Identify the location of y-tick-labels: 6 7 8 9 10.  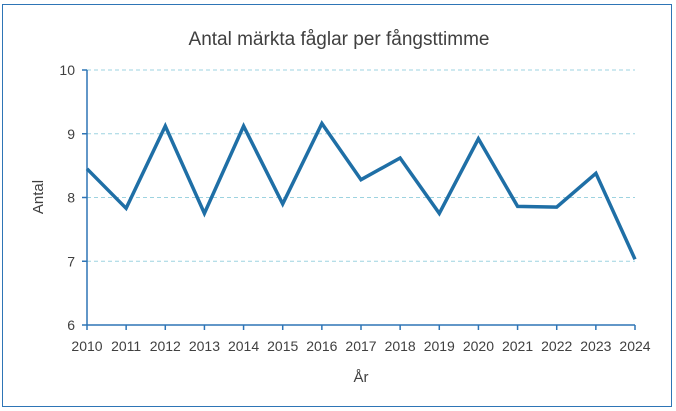
(67, 197).